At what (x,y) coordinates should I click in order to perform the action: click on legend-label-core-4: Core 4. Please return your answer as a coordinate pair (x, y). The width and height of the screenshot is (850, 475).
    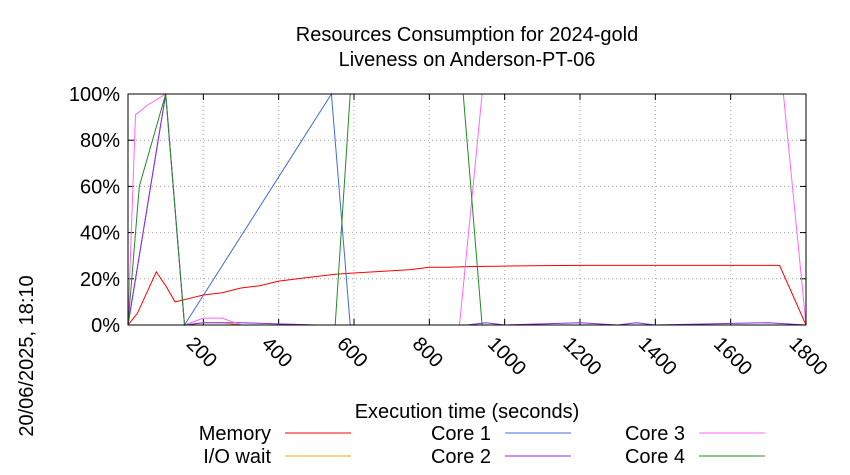
    Looking at the image, I should click on (655, 457).